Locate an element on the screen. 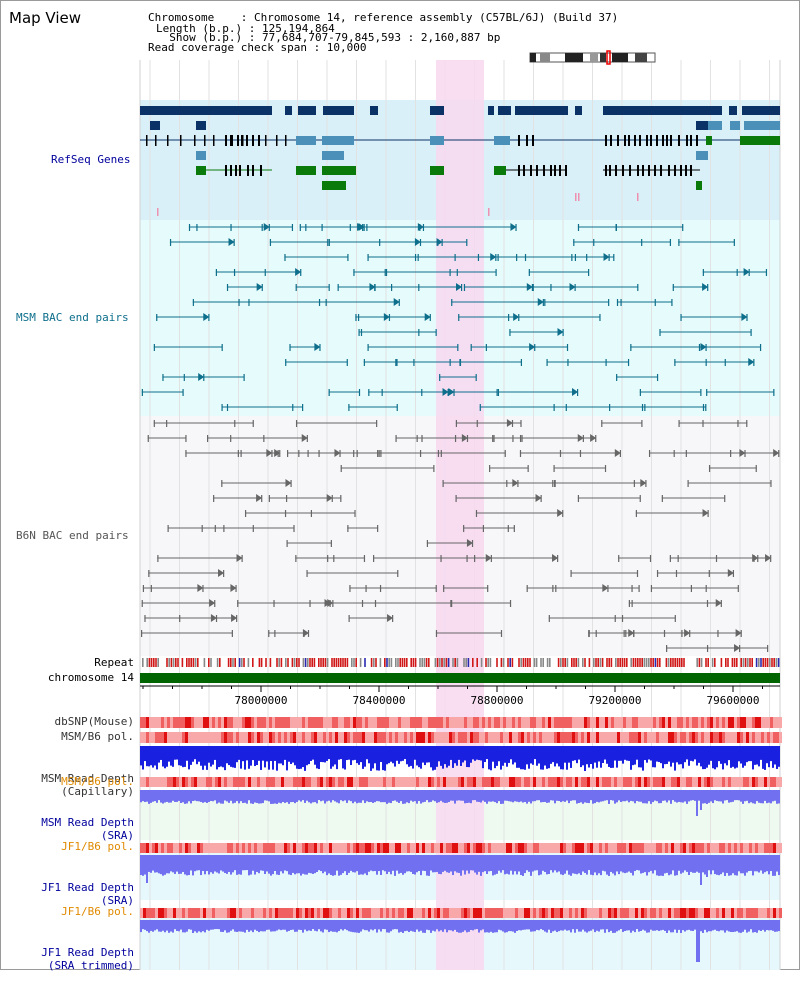  bac-end-arrow is located at coordinates (509, 423).